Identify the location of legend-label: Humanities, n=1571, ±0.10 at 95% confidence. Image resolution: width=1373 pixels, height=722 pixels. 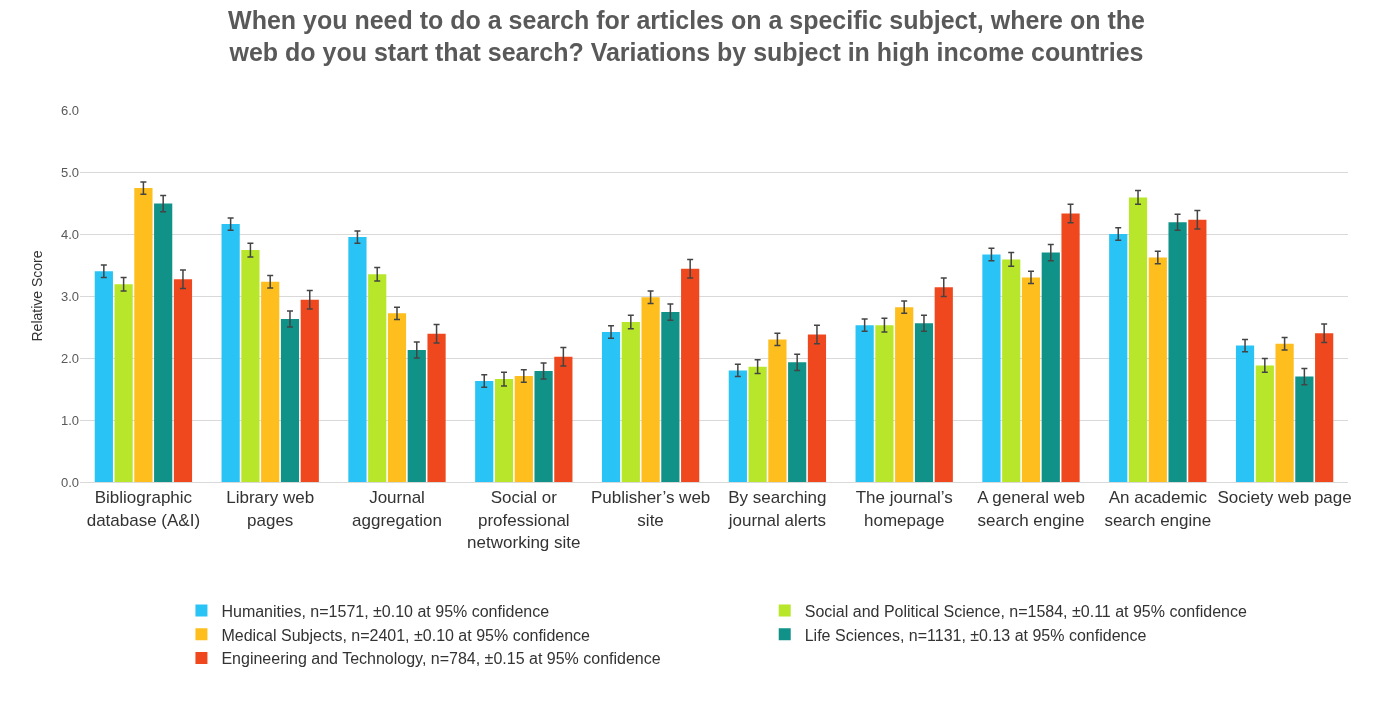
(385, 611).